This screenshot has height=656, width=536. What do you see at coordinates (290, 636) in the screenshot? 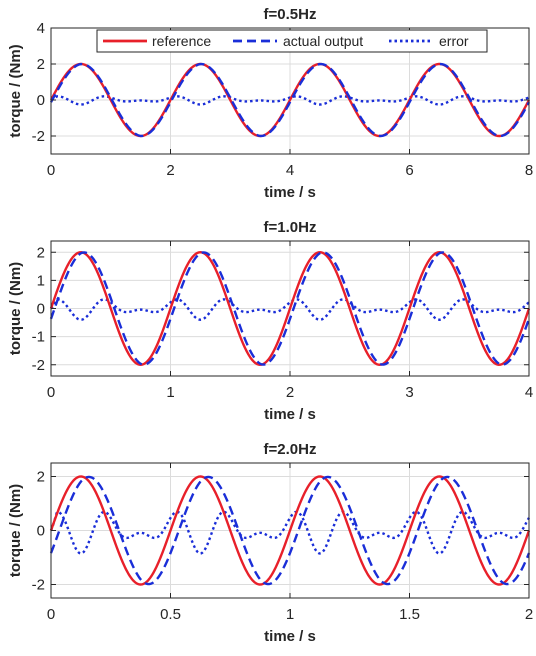
I see `x-axis-label-f20: time / s` at bounding box center [290, 636].